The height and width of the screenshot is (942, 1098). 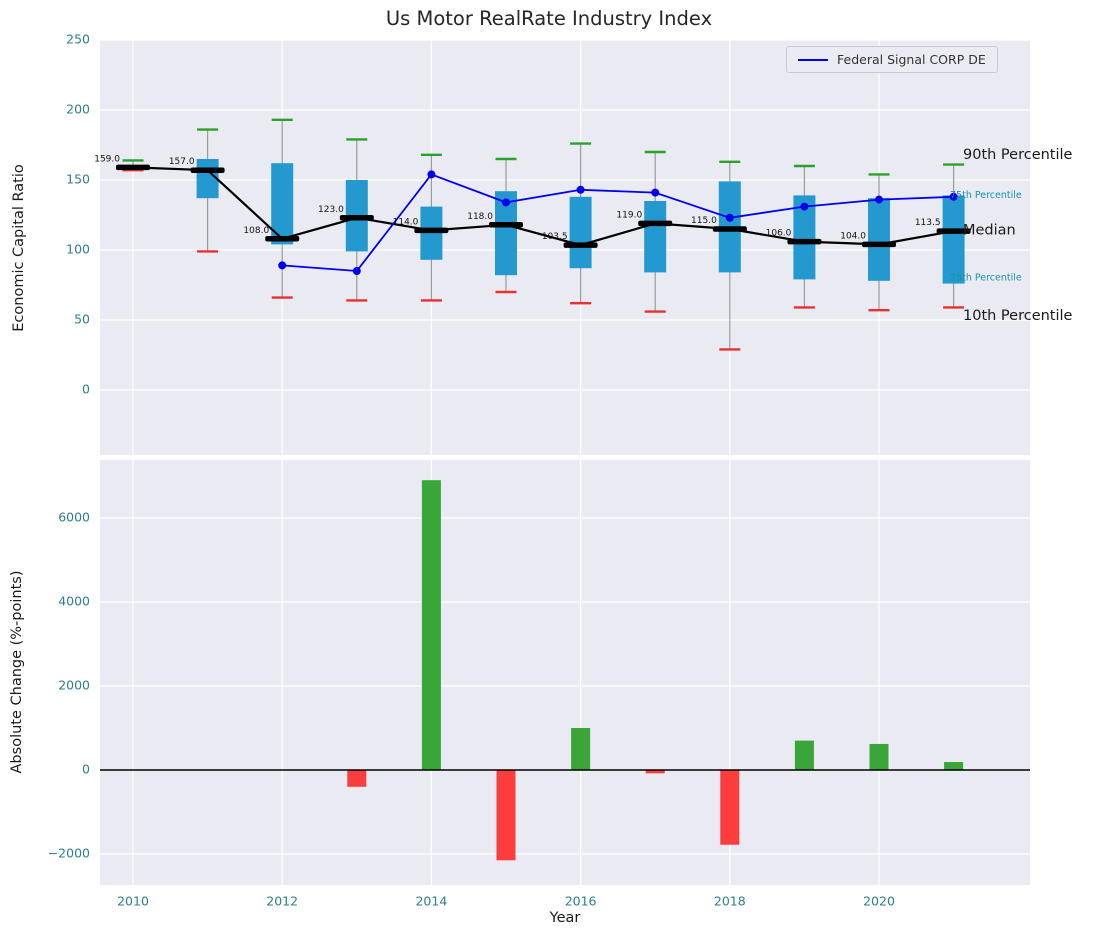 I want to click on median-marker-2016, so click(x=580, y=245).